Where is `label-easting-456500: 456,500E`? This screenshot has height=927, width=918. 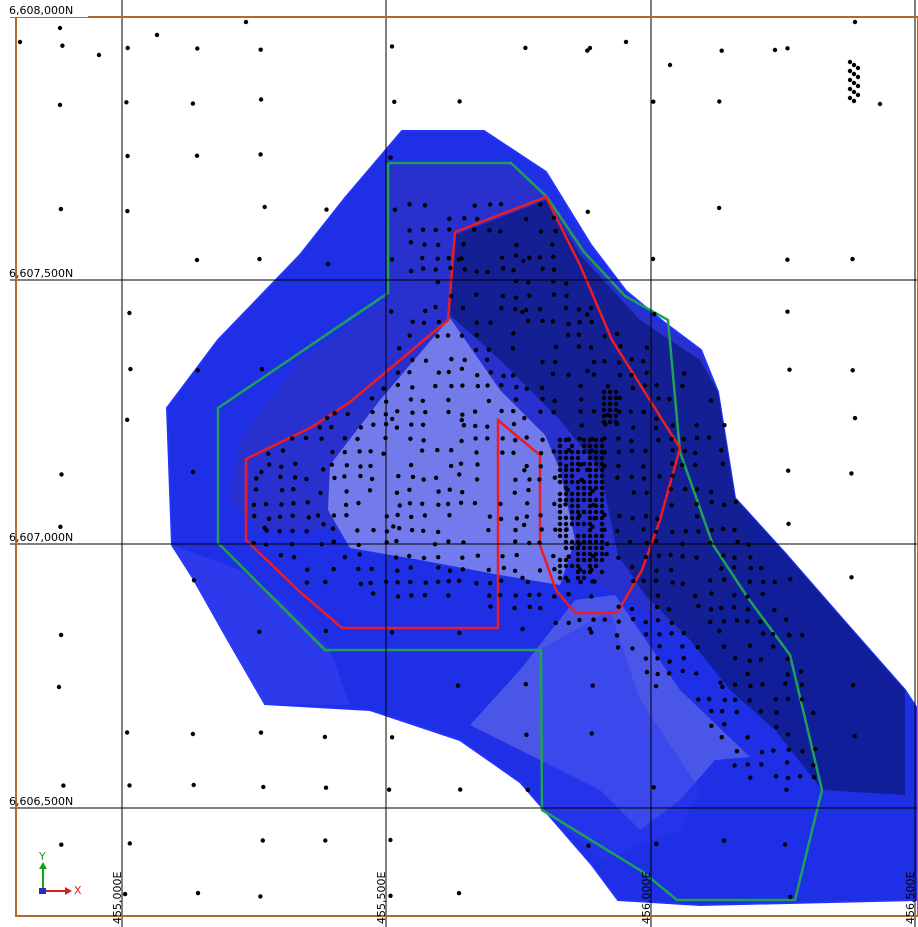 label-easting-456500: 456,500E is located at coordinates (910, 898).